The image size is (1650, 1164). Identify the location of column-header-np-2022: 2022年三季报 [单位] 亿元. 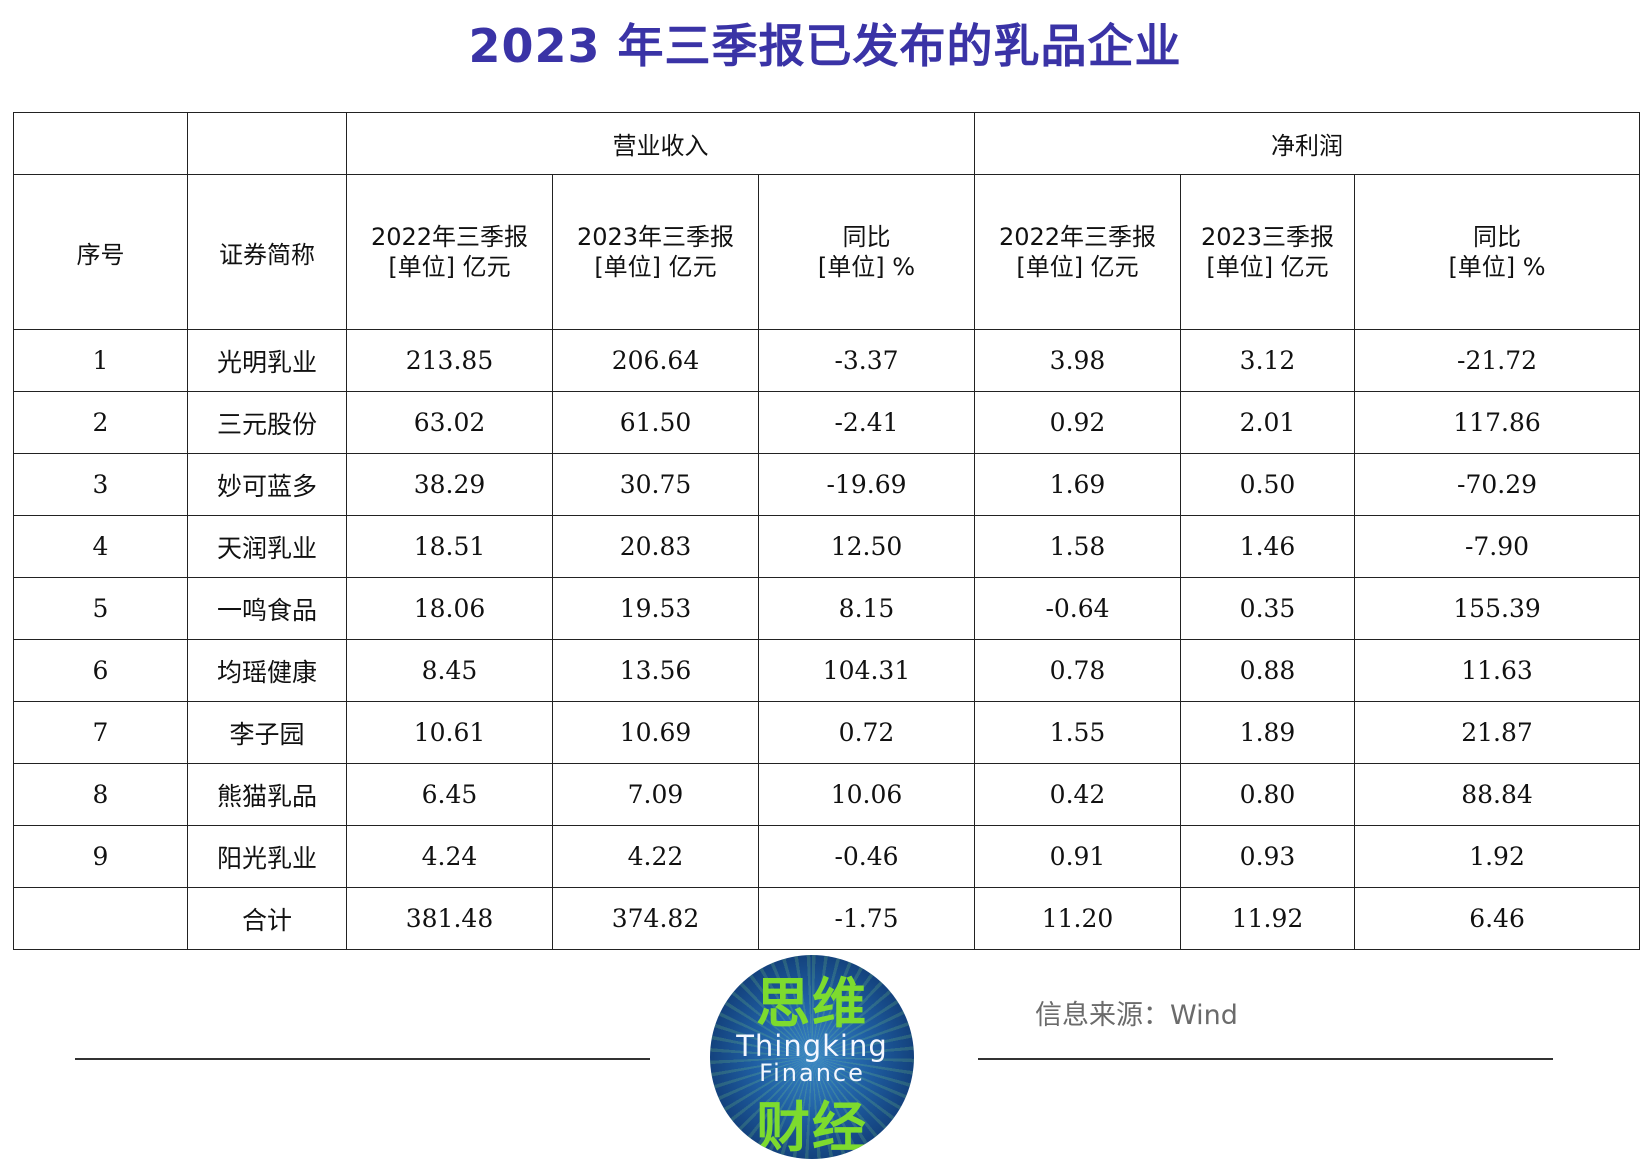
(1078, 252).